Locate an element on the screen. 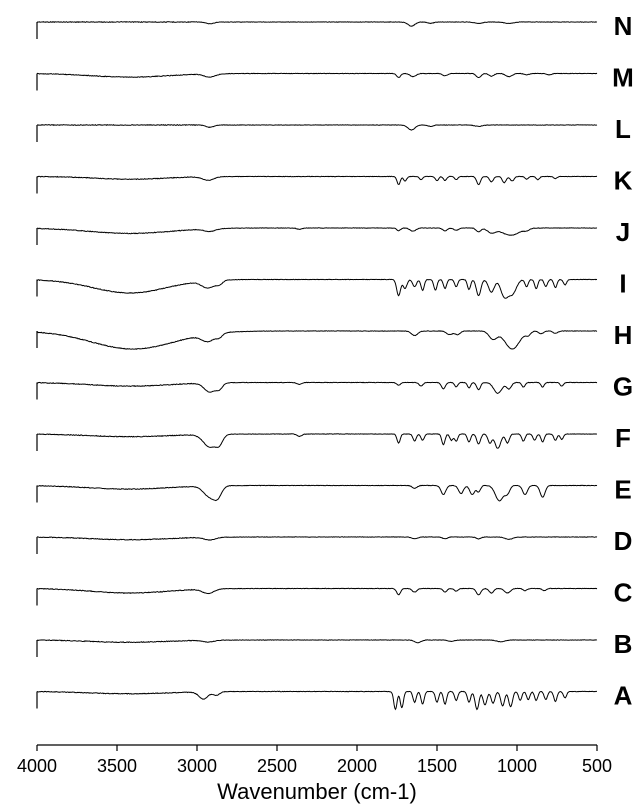  spectrum-trace-e is located at coordinates (317, 493).